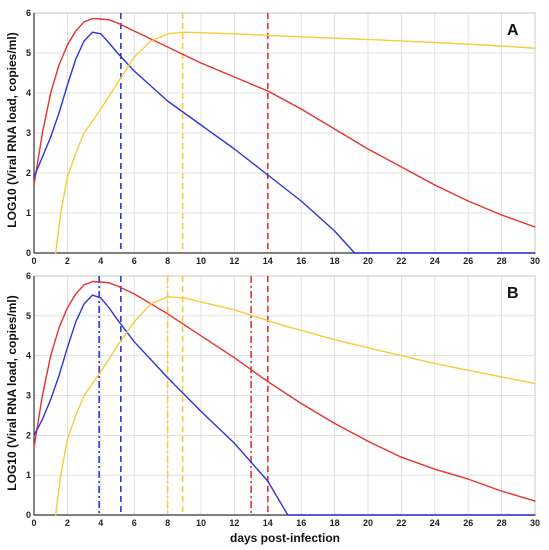  Describe the element at coordinates (12, 129) in the screenshot. I see `y-axis-label-top: LOG10 (Viral RNA load, copies/ml)` at that location.